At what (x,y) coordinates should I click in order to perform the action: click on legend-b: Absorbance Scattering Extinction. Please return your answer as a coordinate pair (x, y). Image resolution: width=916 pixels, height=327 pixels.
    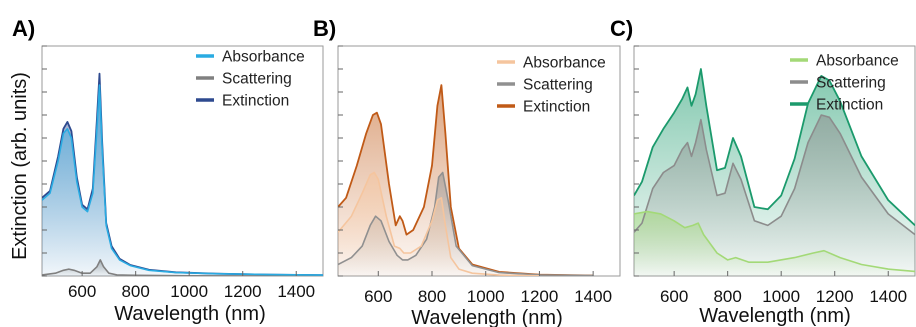
    Looking at the image, I should click on (551, 85).